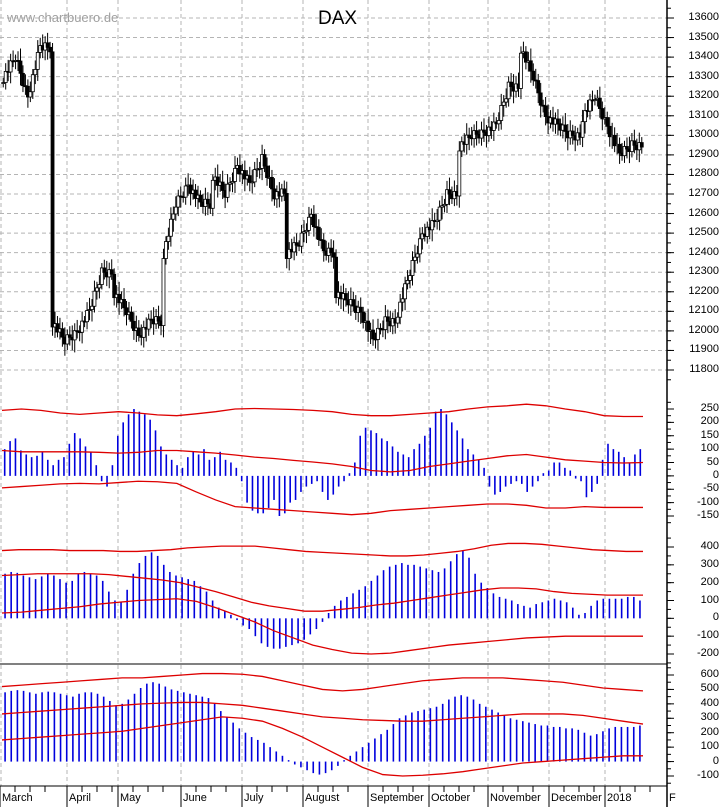  I want to click on y-tick-label: 600, so click(709, 674).